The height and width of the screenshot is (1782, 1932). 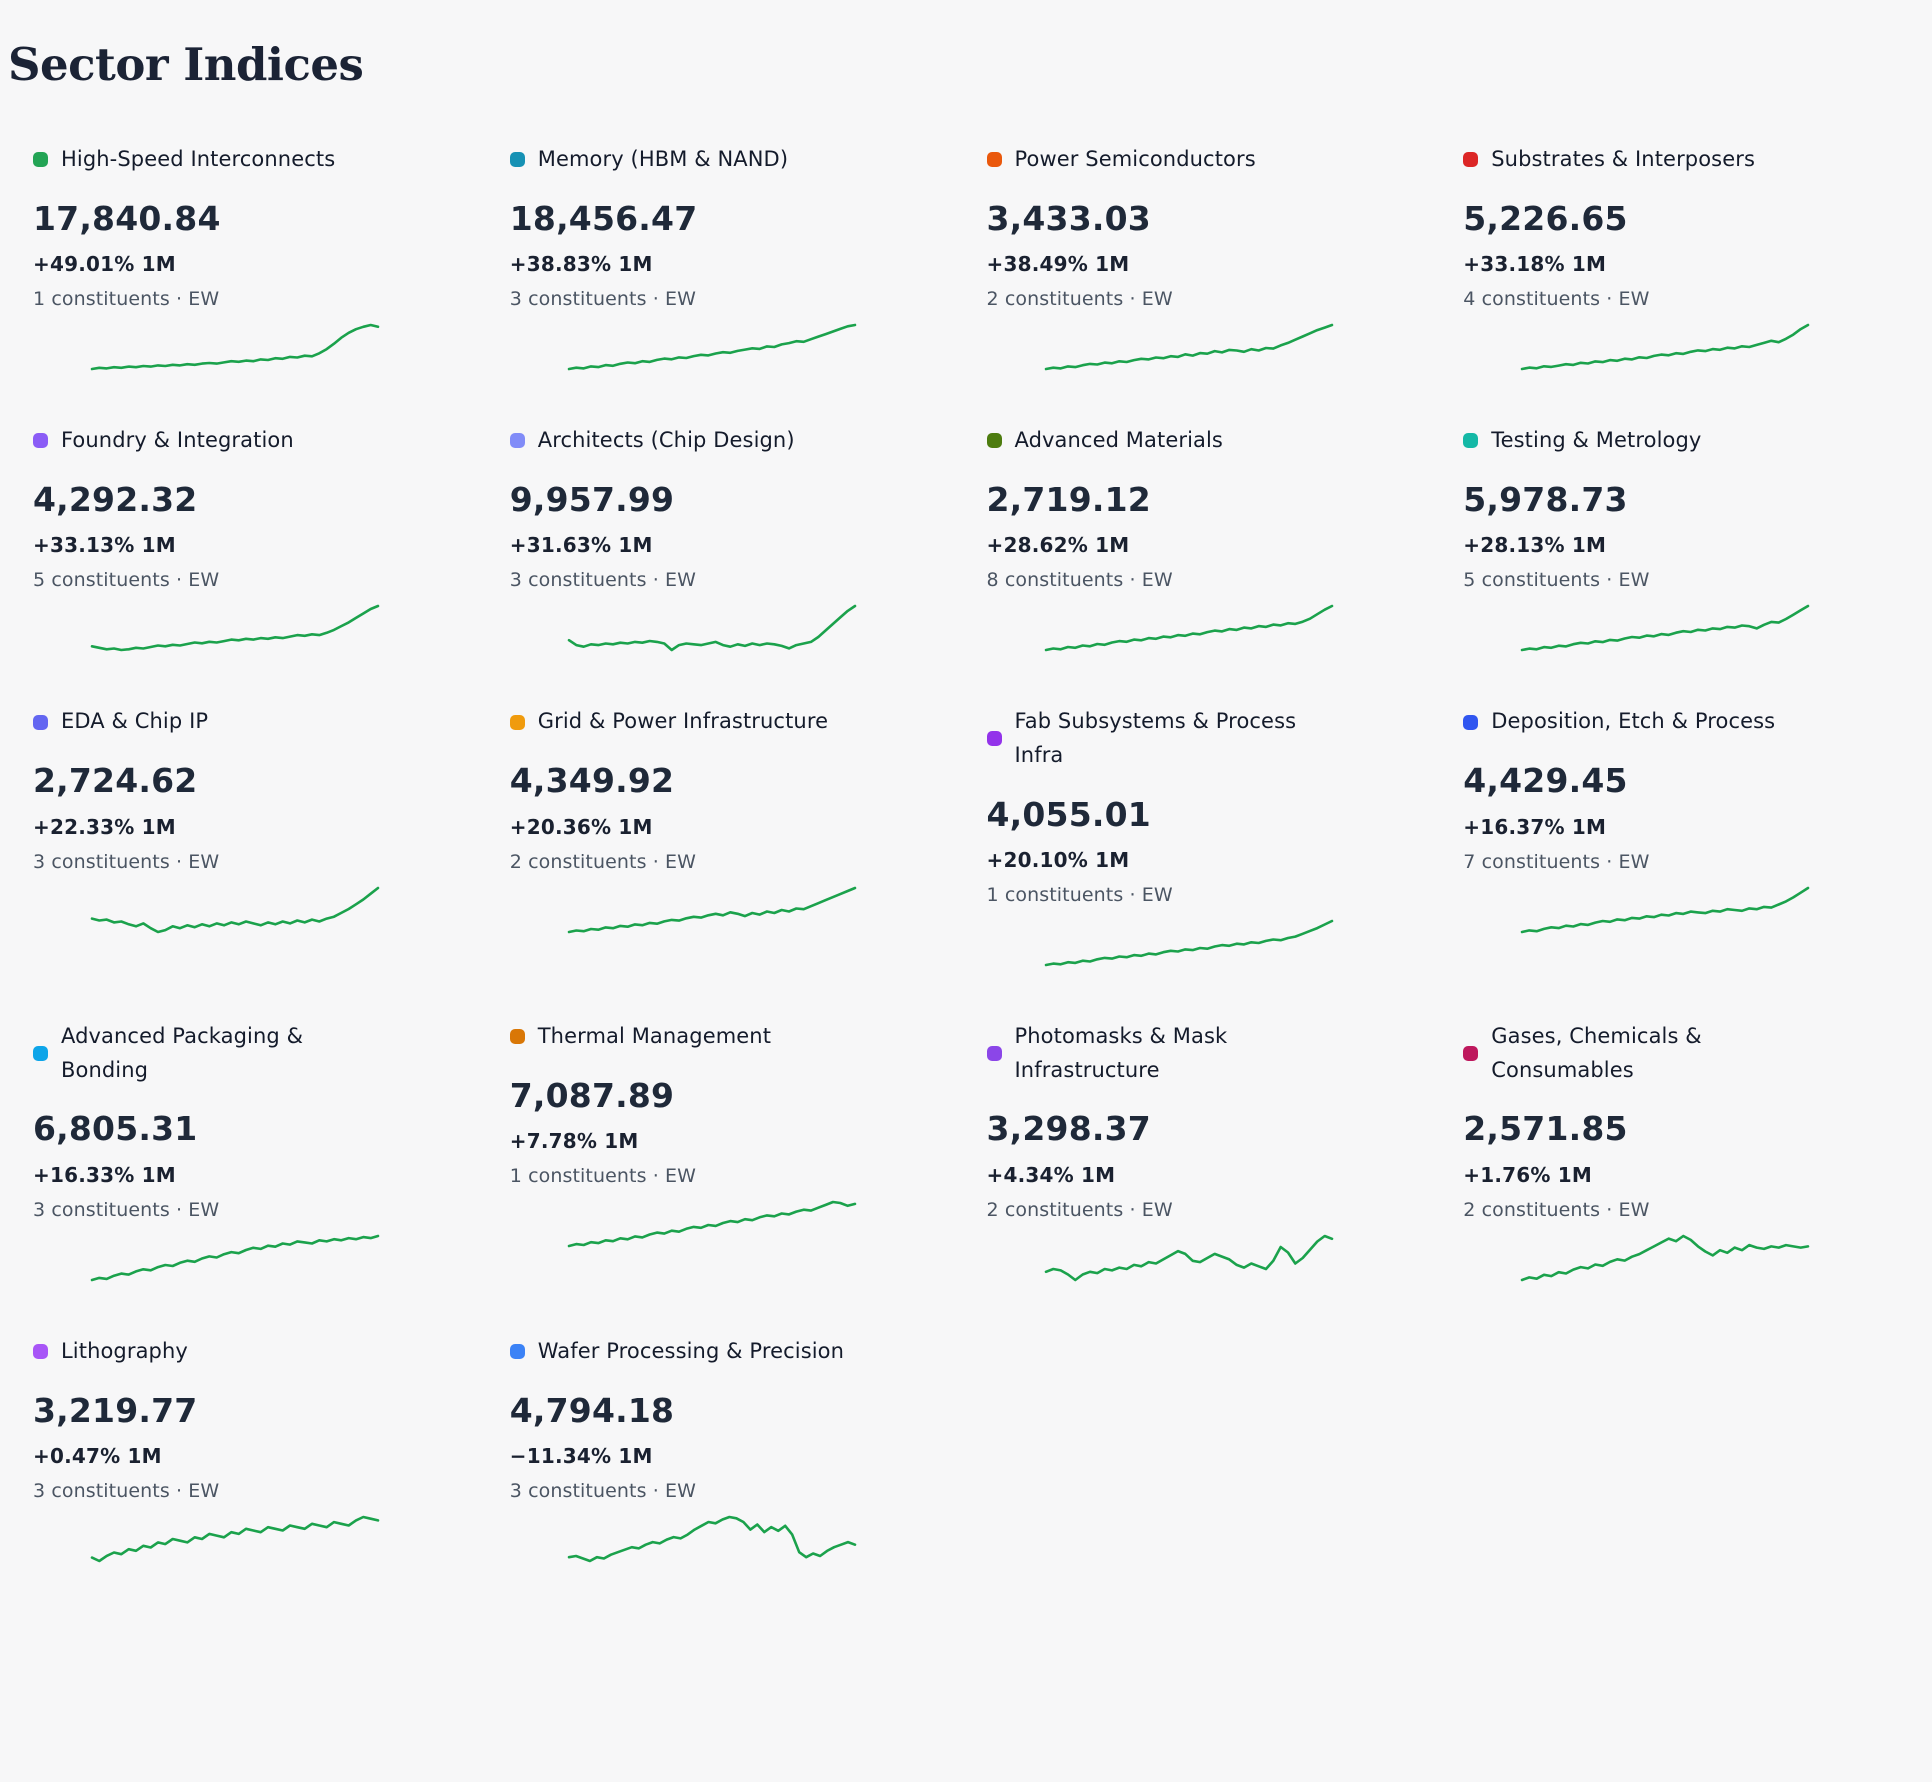 What do you see at coordinates (252, 160) in the screenshot?
I see `sector-label-row: High-Speed Interconnects` at bounding box center [252, 160].